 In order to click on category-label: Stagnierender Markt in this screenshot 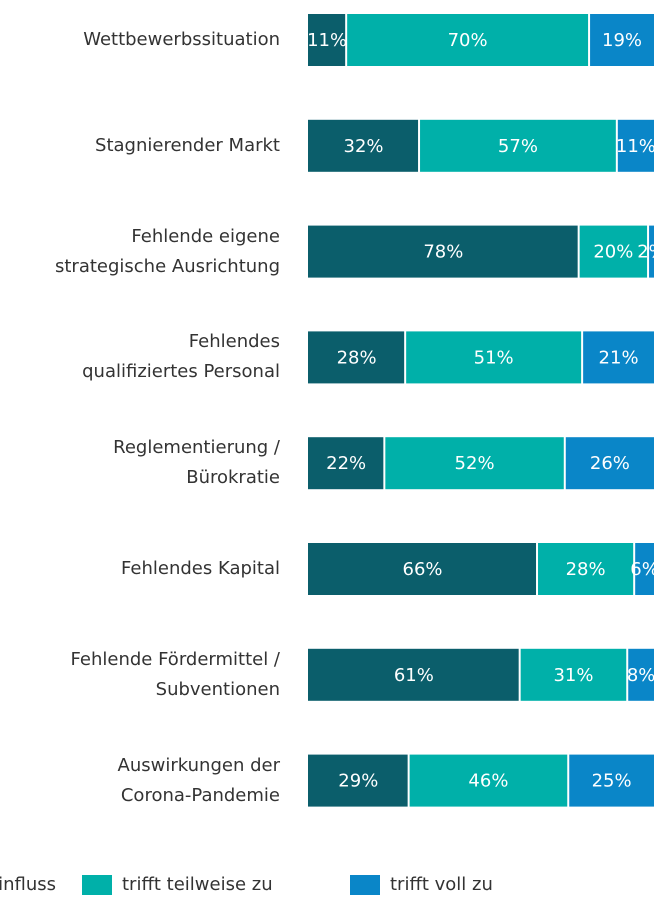, I will do `click(187, 145)`.